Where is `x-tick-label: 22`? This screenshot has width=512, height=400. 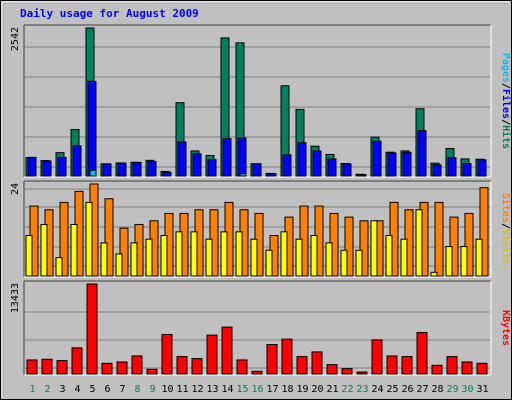
x-tick-label: 22 is located at coordinates (347, 389).